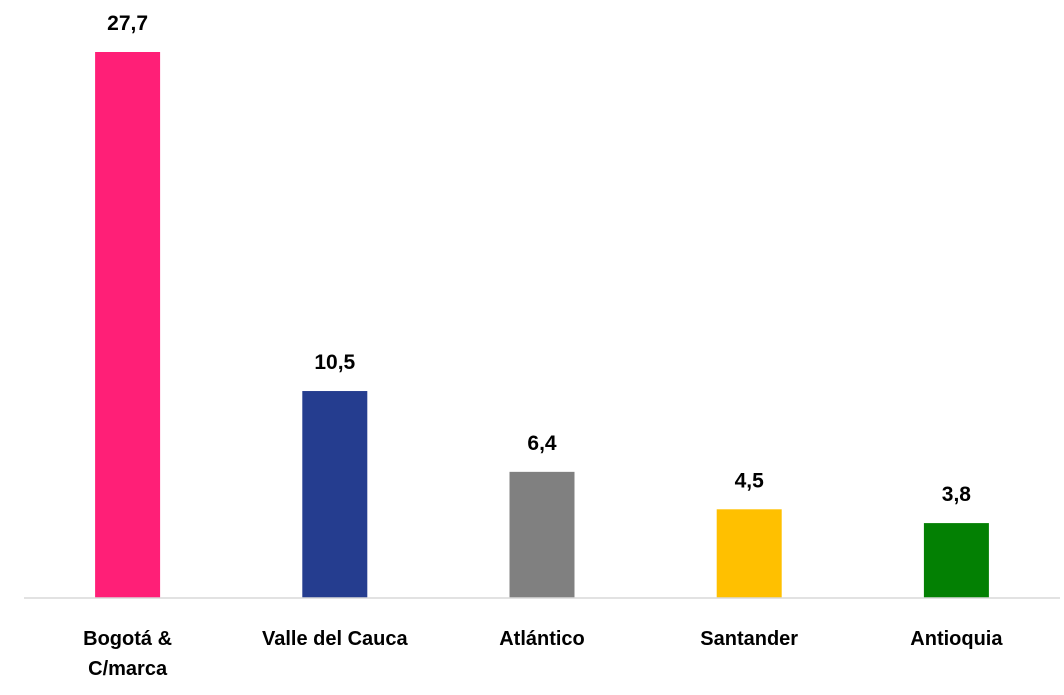 This screenshot has width=1064, height=695. I want to click on value-label: 27,7, so click(127, 23).